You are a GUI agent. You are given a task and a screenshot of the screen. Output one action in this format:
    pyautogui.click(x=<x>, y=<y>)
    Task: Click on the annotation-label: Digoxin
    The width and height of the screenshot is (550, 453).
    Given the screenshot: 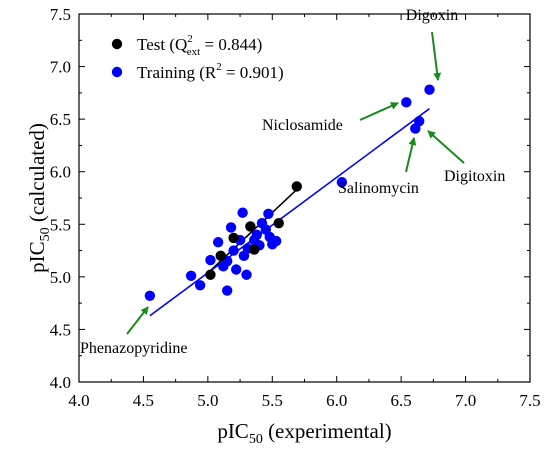 What is the action you would take?
    pyautogui.click(x=432, y=15)
    